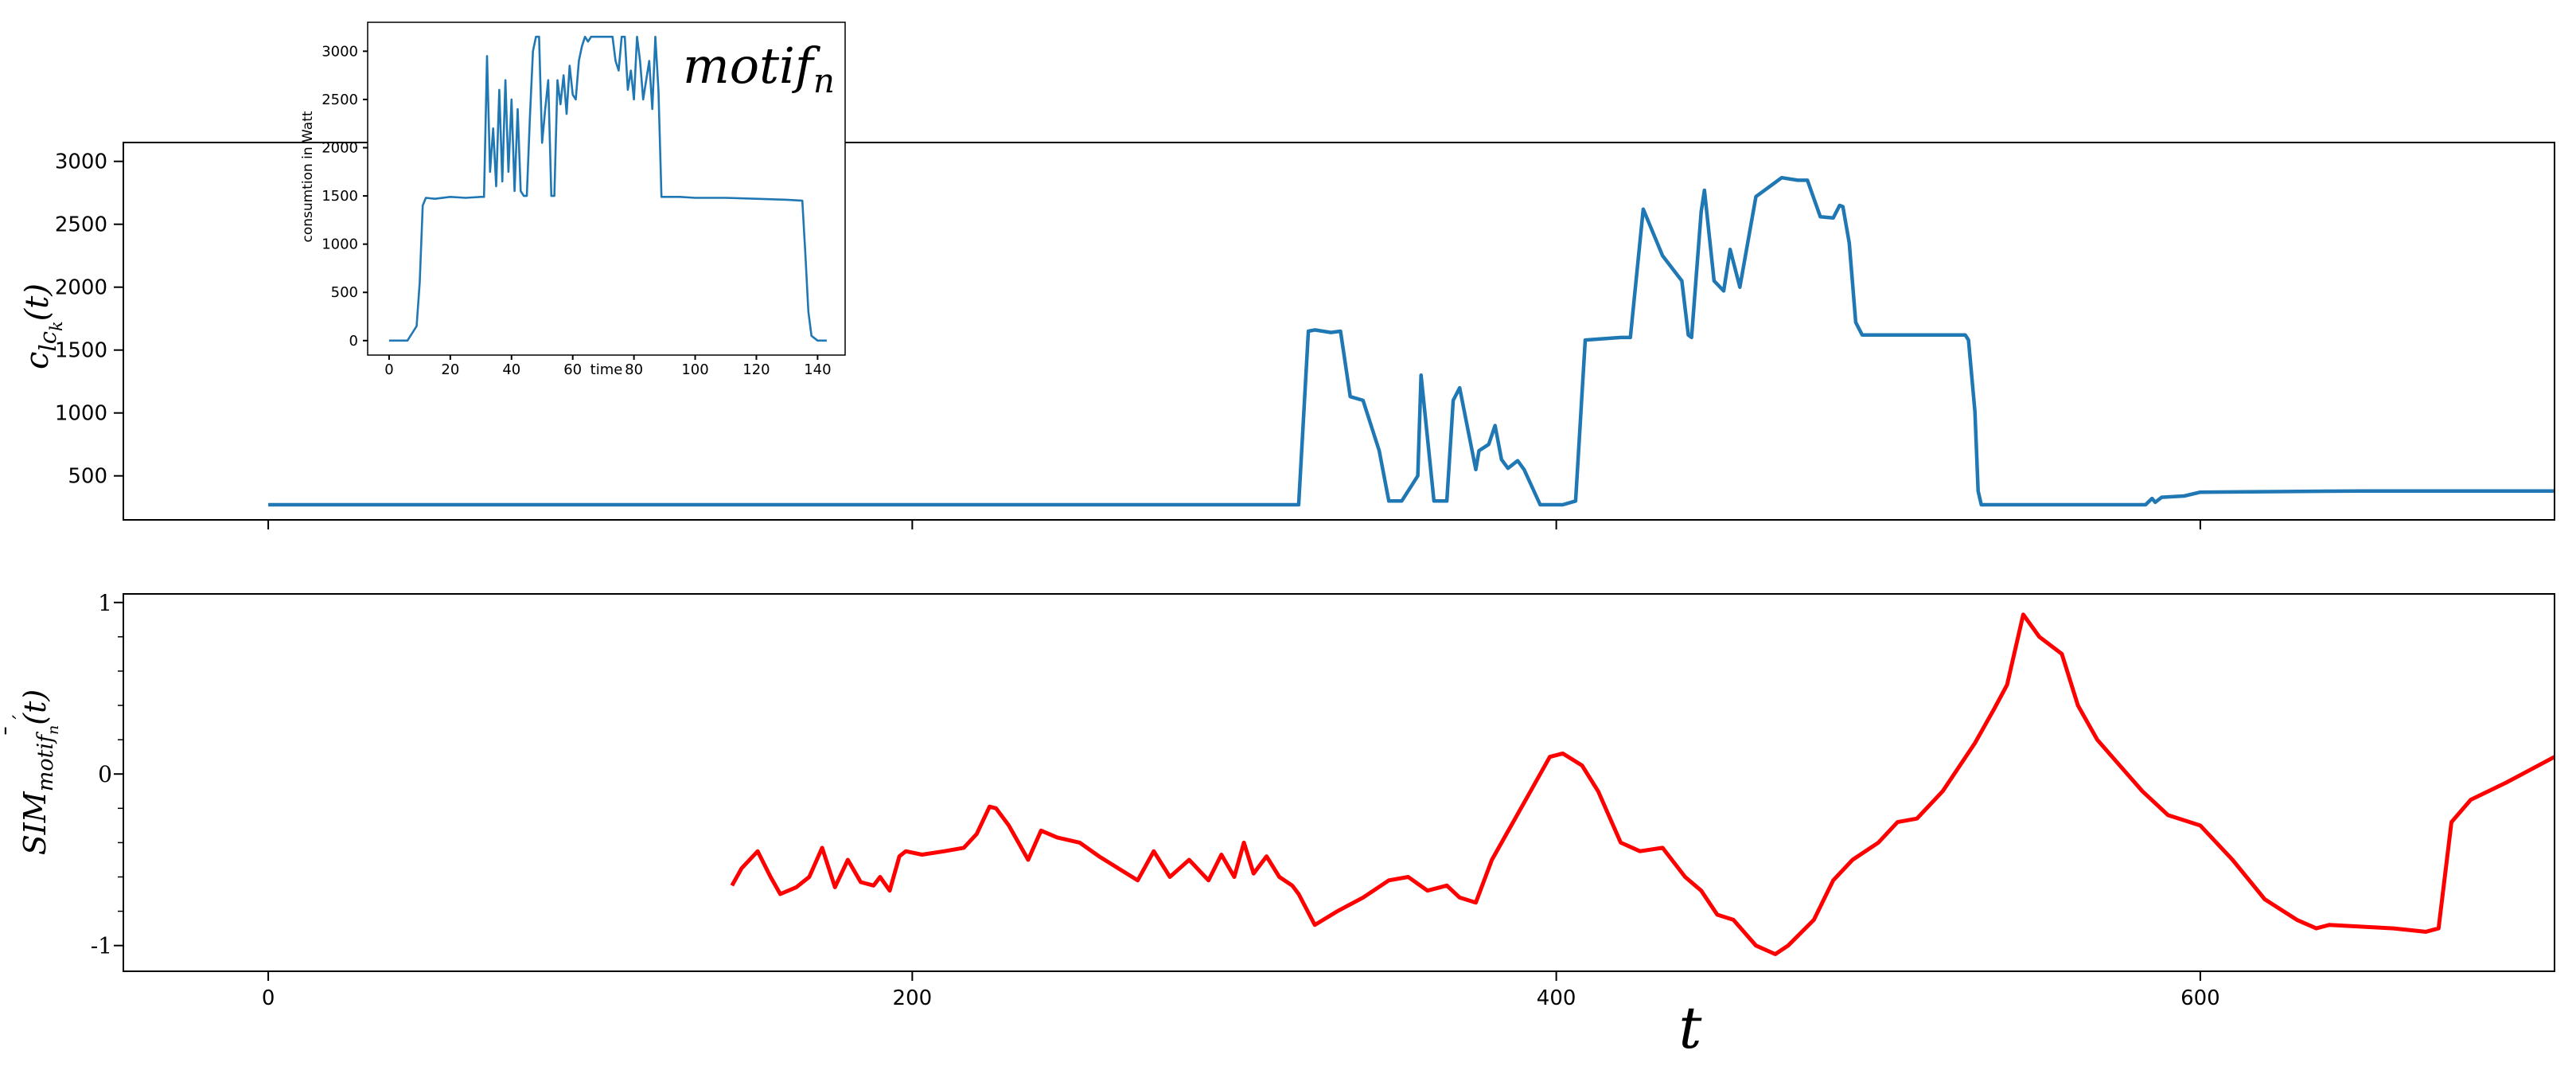  Describe the element at coordinates (15, 731) in the screenshot. I see `panel2-ylabel-bar: ¯` at that location.